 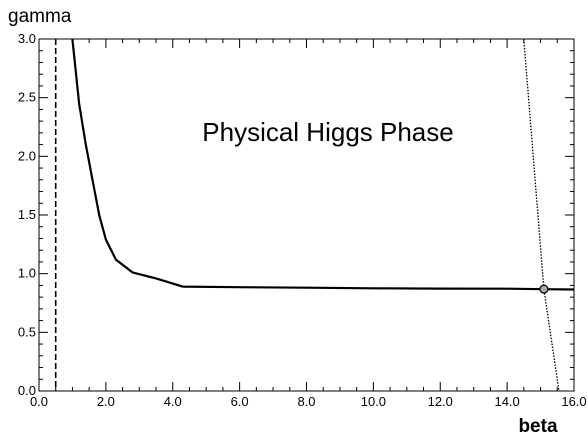 What do you see at coordinates (541, 215) in the screenshot?
I see `series-dotted-line` at bounding box center [541, 215].